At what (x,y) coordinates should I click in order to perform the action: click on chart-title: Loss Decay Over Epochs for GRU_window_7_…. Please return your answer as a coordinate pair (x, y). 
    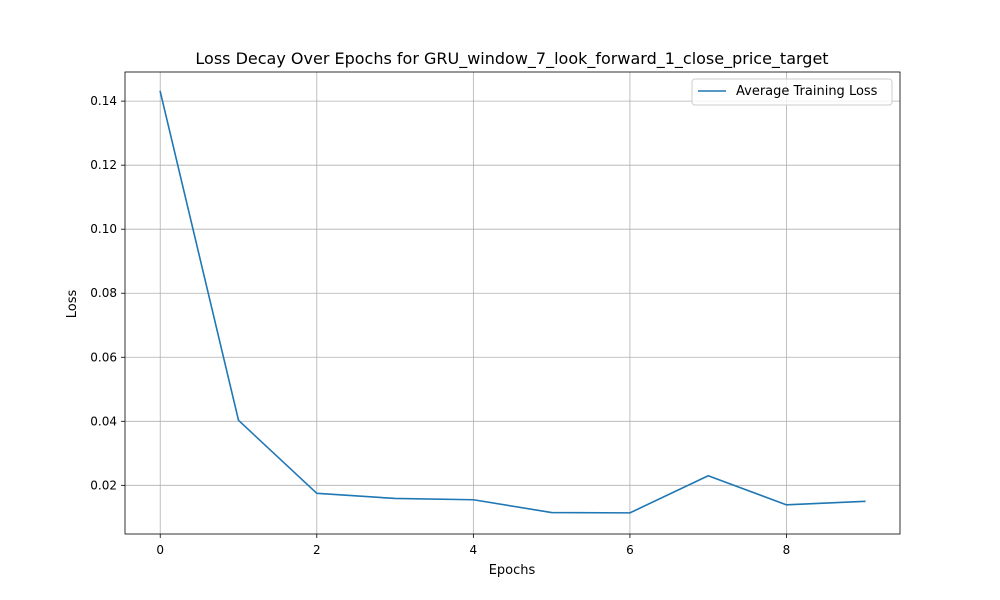
    Looking at the image, I should click on (511, 59).